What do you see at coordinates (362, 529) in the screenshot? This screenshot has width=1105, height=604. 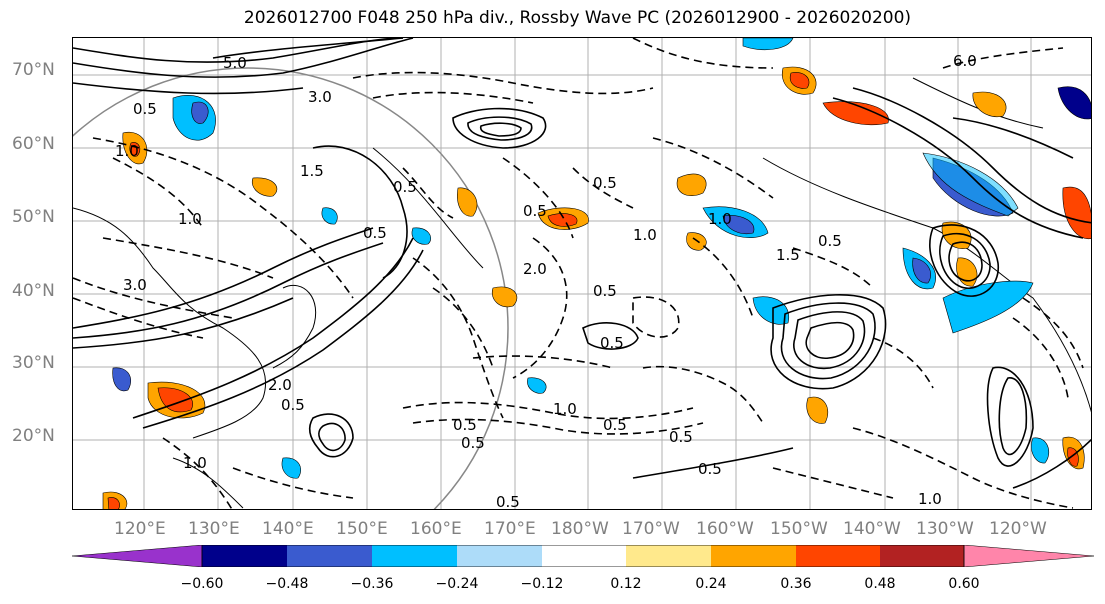 I see `lon-label-150e: 150°E` at bounding box center [362, 529].